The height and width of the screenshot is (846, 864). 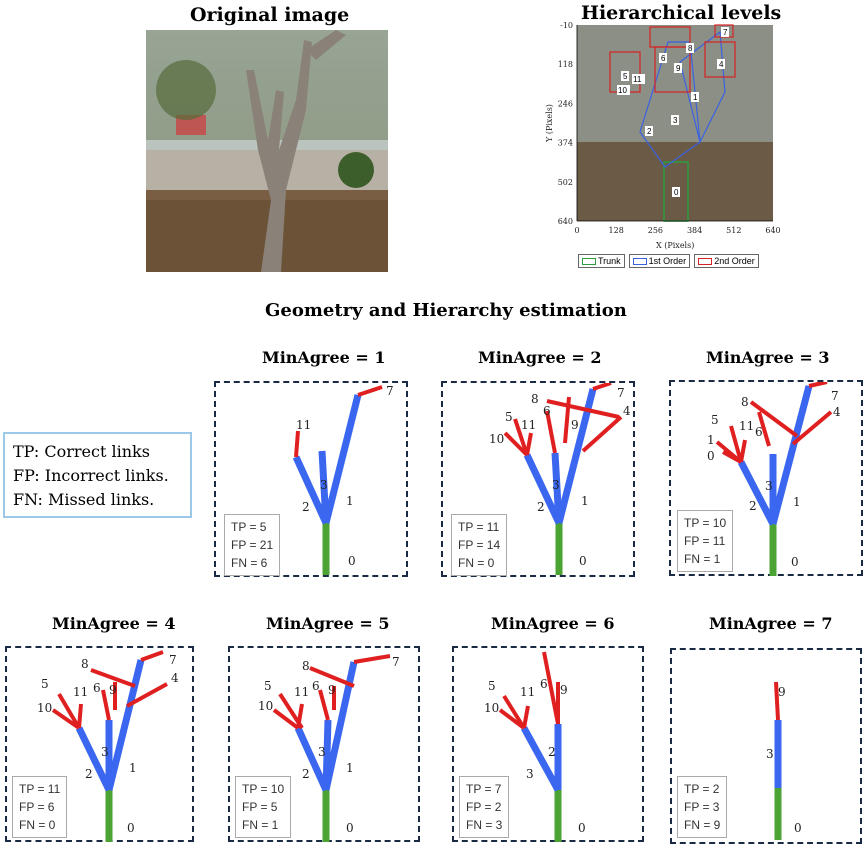 I want to click on hier-box-label-11: 11, so click(x=638, y=79).